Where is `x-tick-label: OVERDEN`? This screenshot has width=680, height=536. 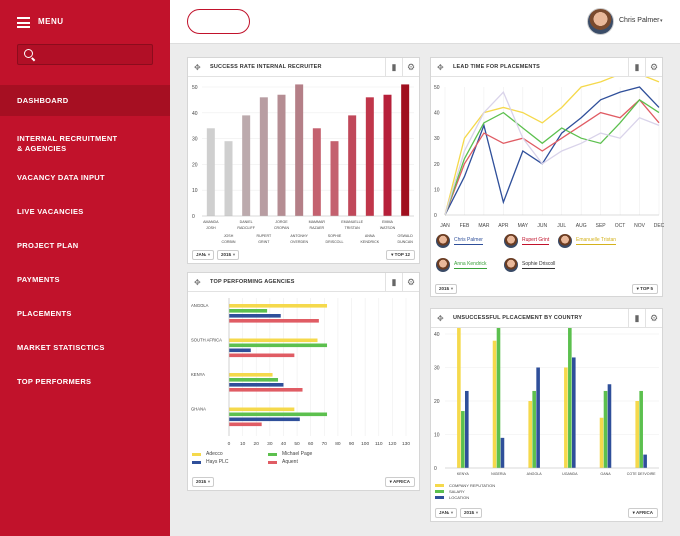 x-tick-label: OVERDEN is located at coordinates (299, 242).